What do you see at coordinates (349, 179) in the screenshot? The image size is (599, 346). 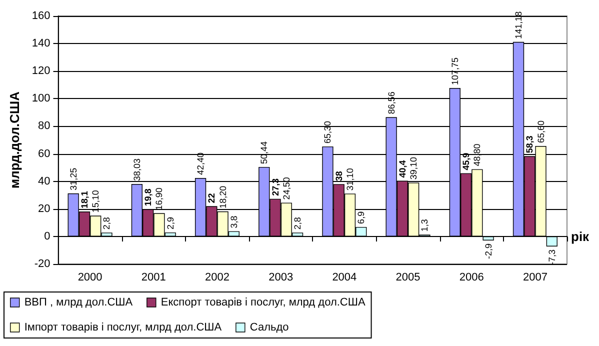 I see `data-label: 31,10` at bounding box center [349, 179].